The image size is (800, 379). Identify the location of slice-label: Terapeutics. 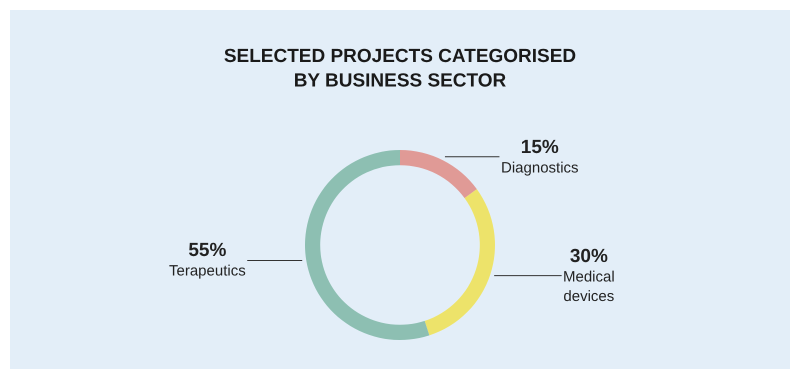
(207, 271).